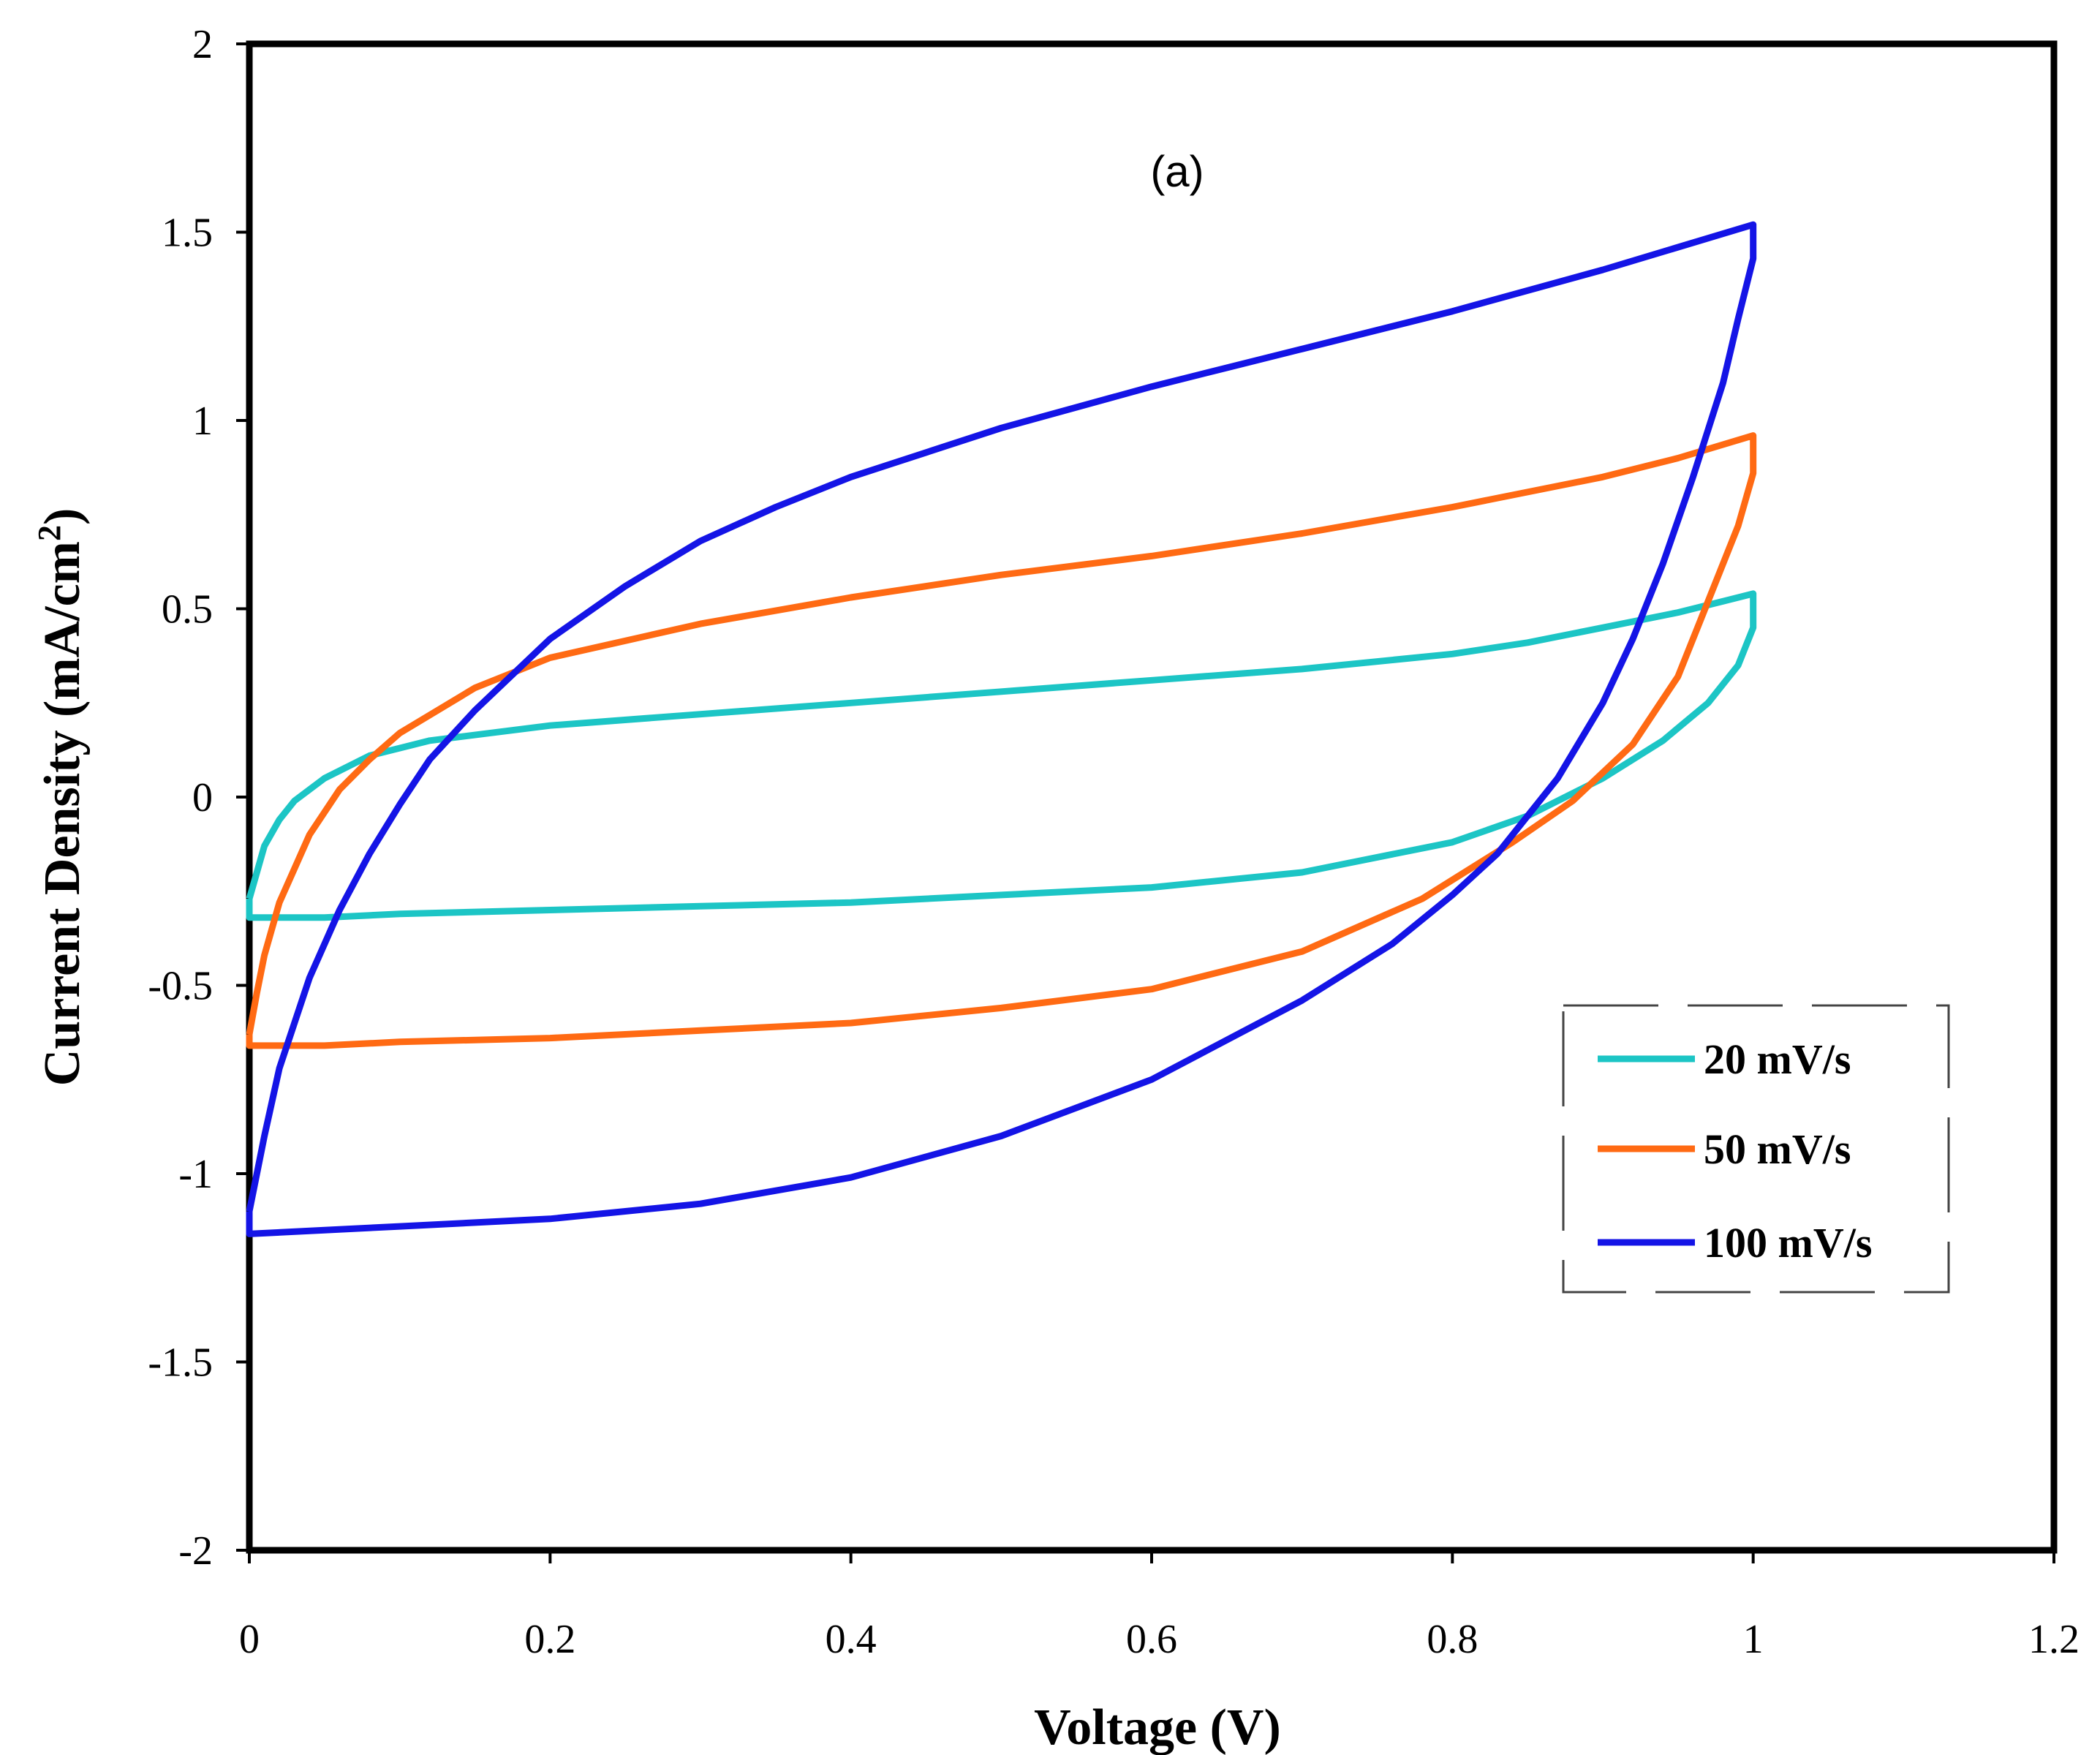  I want to click on y-axis-title-tail: ), so click(62, 516).